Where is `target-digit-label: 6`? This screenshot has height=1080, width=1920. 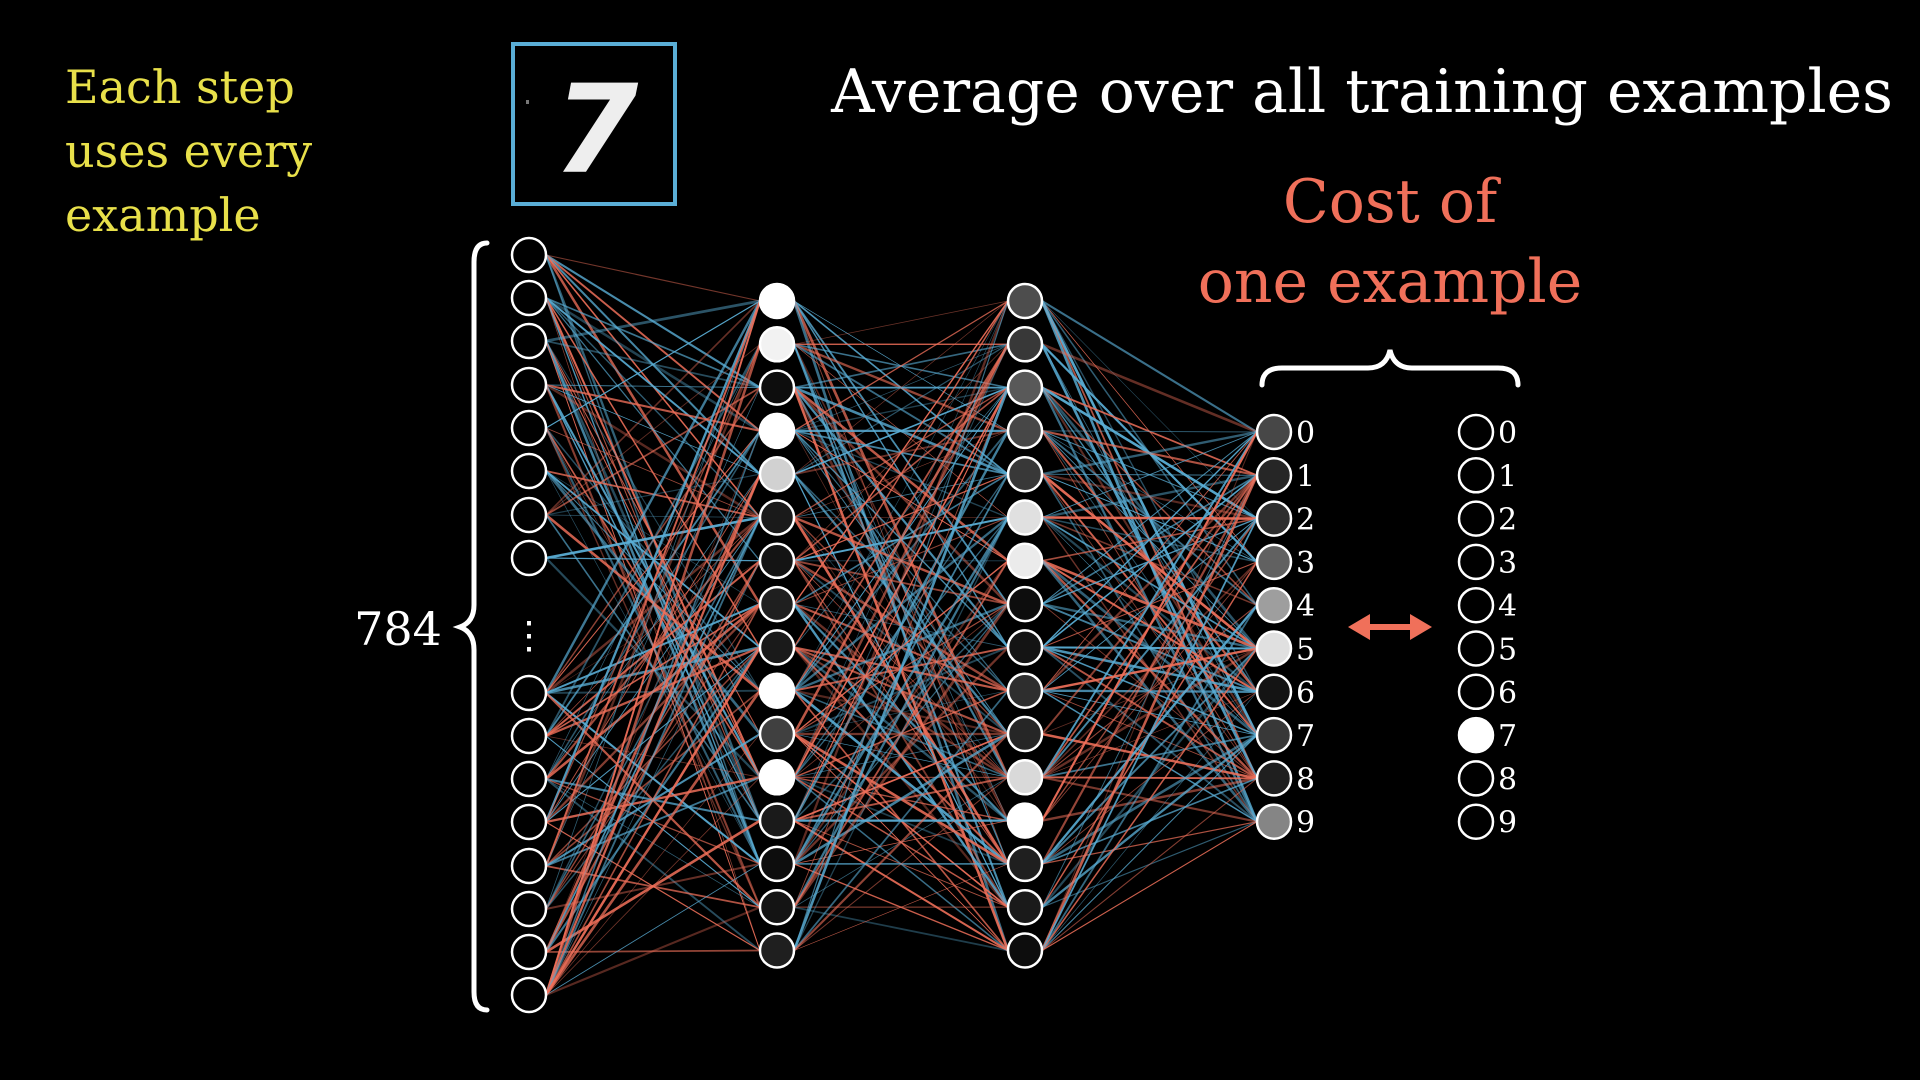 target-digit-label: 6 is located at coordinates (1507, 693).